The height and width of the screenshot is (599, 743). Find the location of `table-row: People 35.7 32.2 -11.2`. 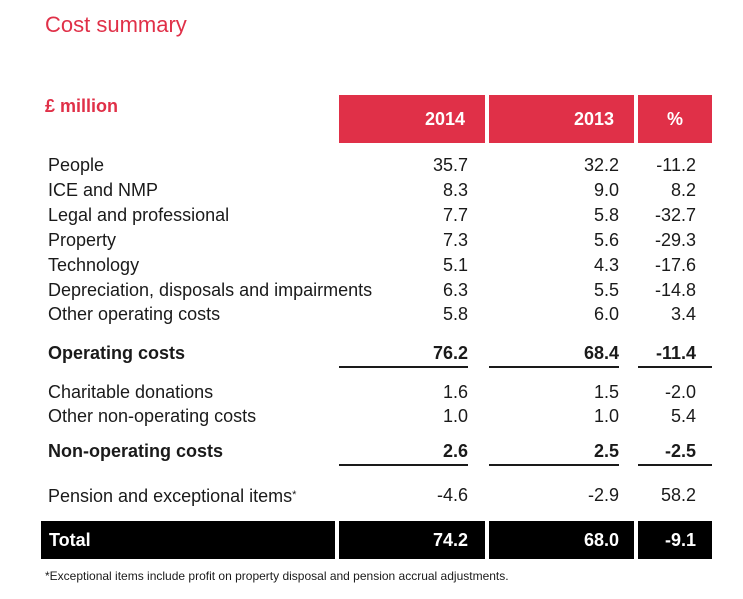

table-row: People 35.7 32.2 -11.2 is located at coordinates (371, 165).